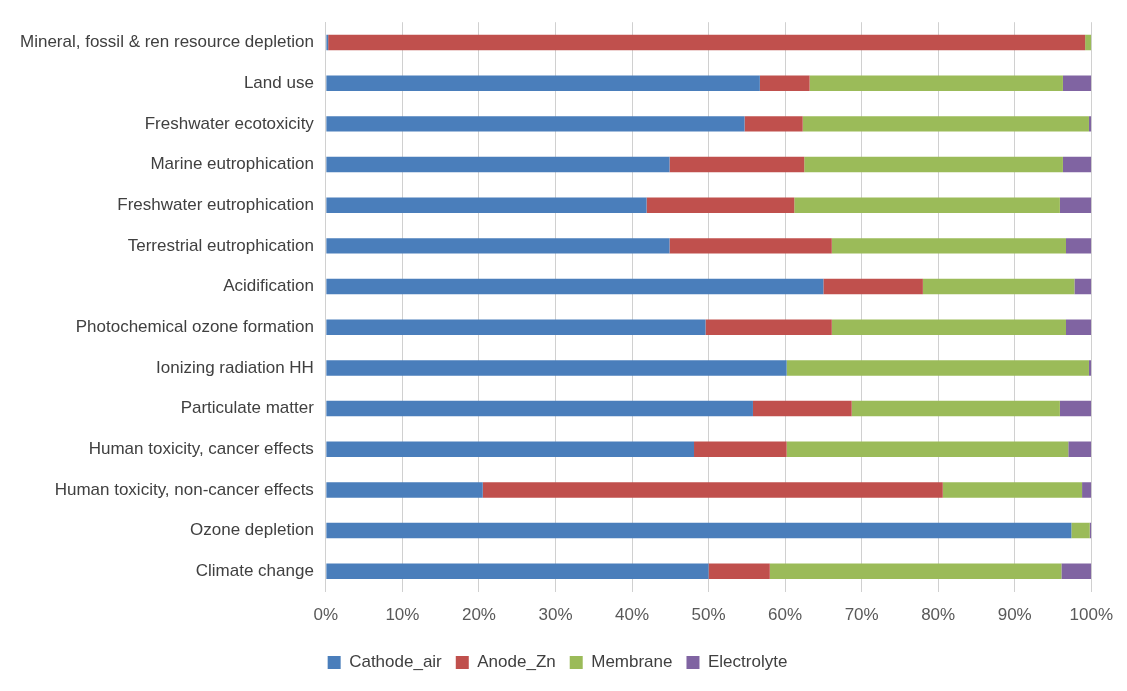 This screenshot has width=1127, height=691. Describe the element at coordinates (632, 662) in the screenshot. I see `legend-label: Membrane` at that location.